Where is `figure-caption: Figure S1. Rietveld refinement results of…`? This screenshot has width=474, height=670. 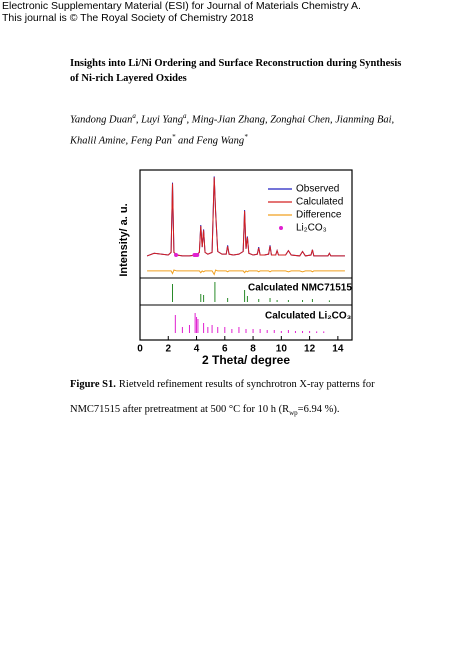 figure-caption: Figure S1. Rietveld refinement results of… is located at coordinates (240, 399).